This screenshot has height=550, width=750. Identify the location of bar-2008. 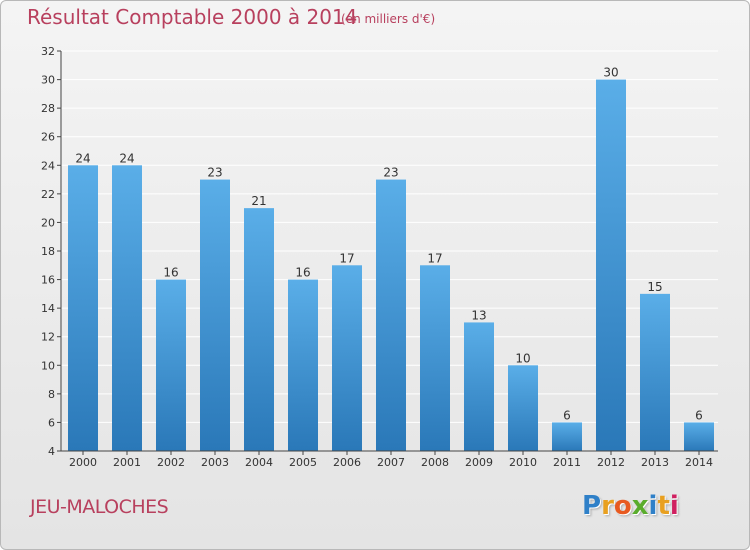
(435, 358).